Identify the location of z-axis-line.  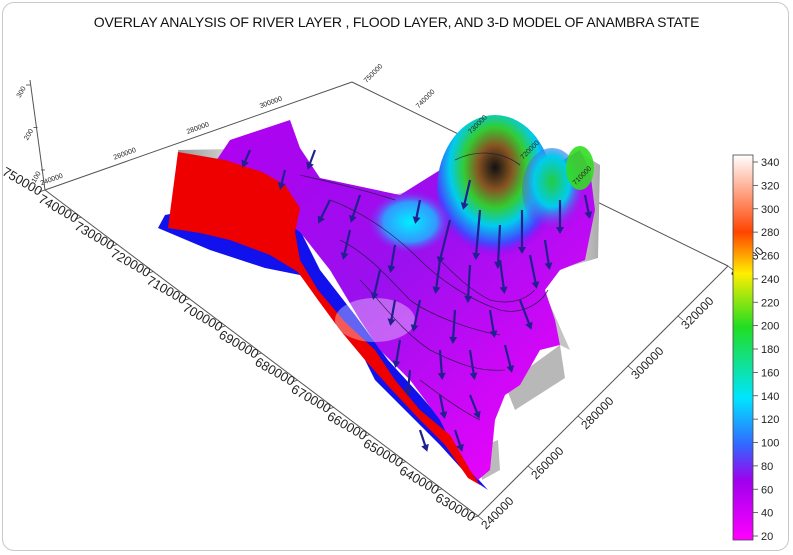
(37, 135).